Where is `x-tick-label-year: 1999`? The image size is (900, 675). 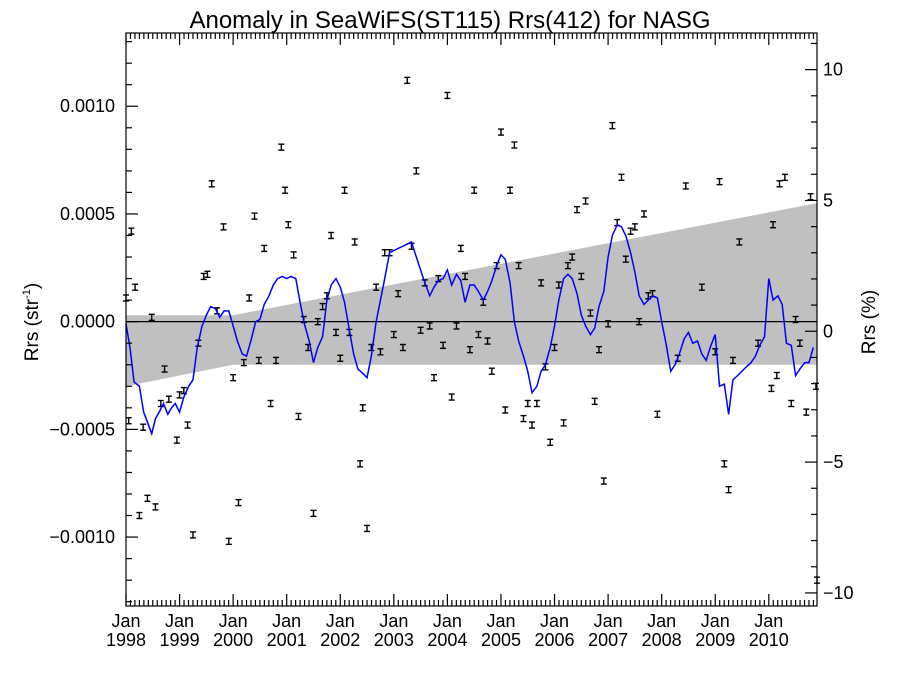
x-tick-label-year: 1999 is located at coordinates (180, 640).